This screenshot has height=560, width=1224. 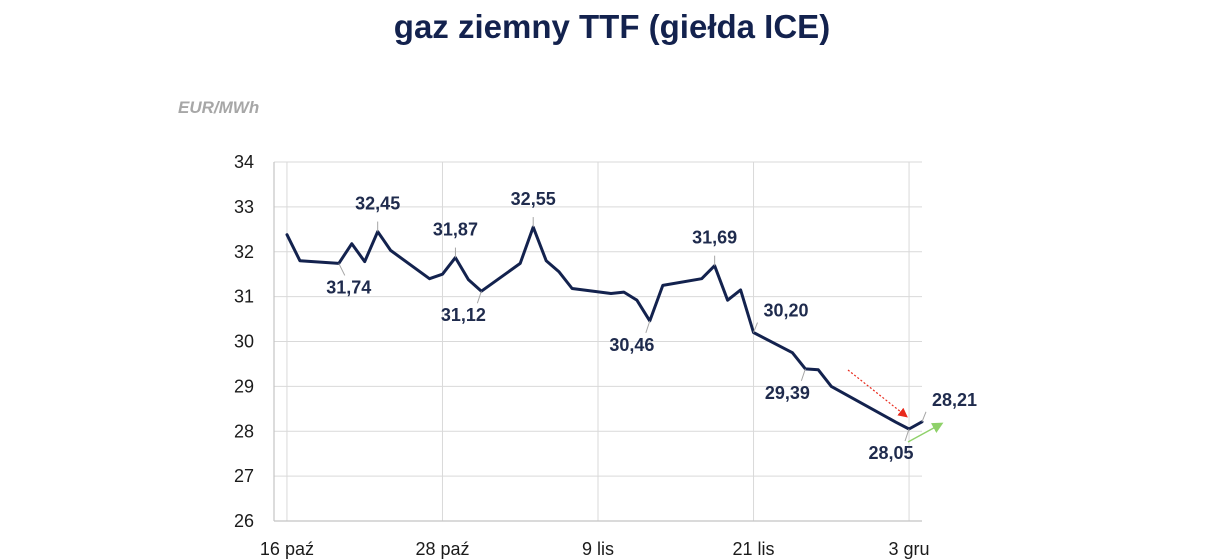 What do you see at coordinates (348, 287) in the screenshot?
I see `data-label: 31,74` at bounding box center [348, 287].